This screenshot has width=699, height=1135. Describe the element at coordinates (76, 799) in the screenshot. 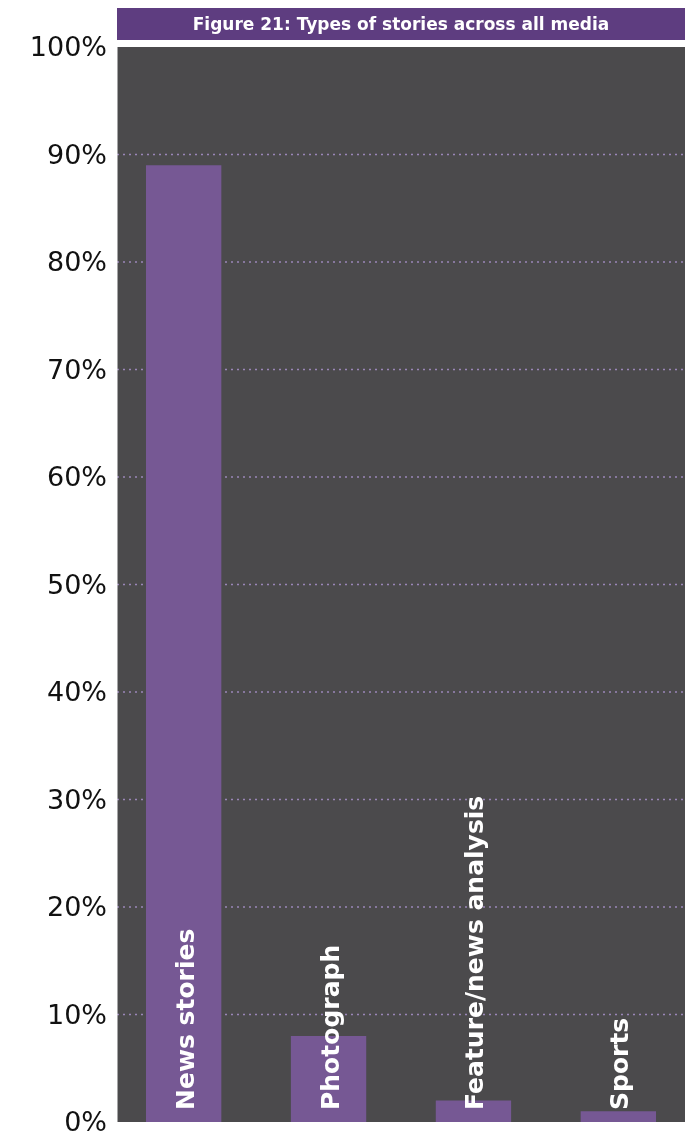

I see `y-tick-label: 30%` at that location.